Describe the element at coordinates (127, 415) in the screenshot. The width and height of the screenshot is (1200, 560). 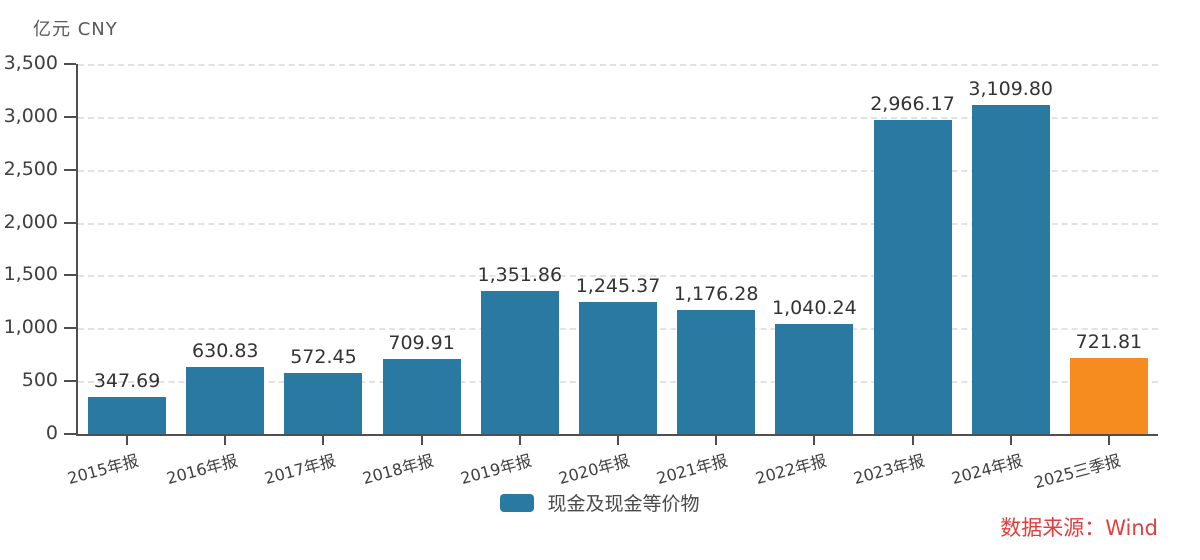
I see `bar-2015年报` at that location.